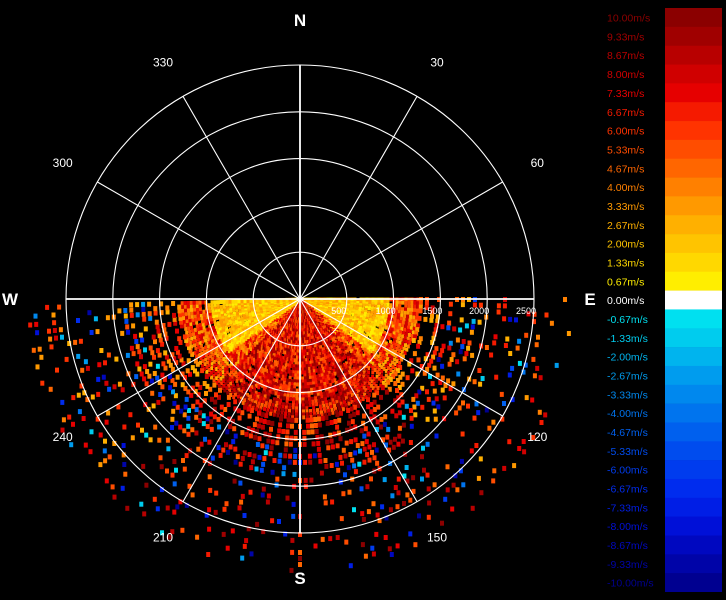  I want to click on azimuth-tick-label: 60, so click(538, 163).